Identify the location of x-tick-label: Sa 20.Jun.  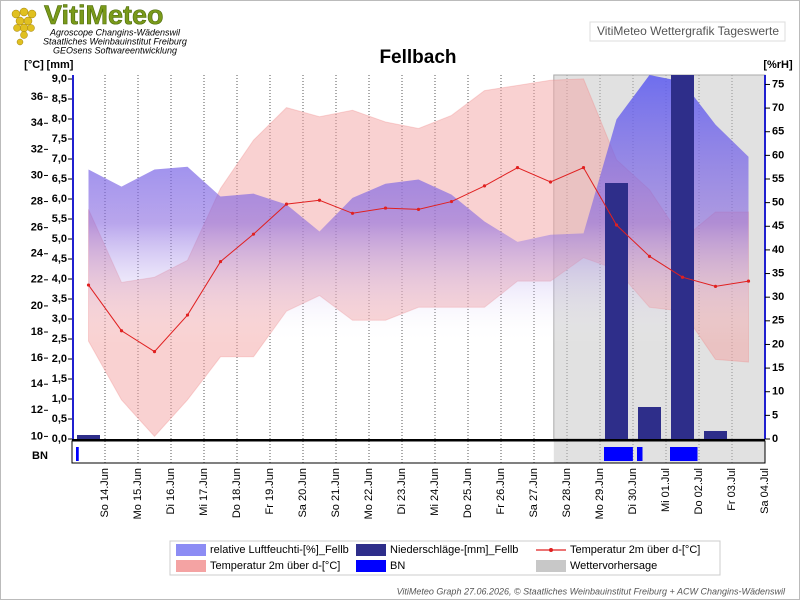
(303, 493).